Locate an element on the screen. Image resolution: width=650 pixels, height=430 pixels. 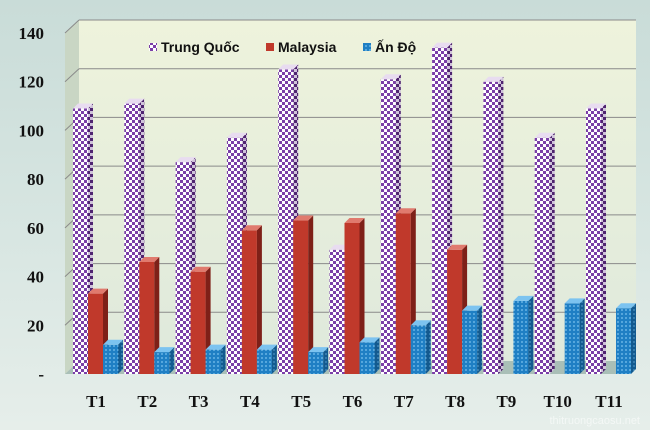
legend-label-malaysia: Malaysia is located at coordinates (307, 47).